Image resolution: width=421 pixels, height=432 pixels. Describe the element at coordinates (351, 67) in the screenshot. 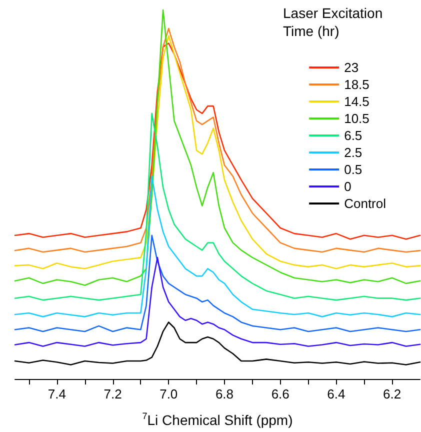

I see `legend-label: 23` at that location.